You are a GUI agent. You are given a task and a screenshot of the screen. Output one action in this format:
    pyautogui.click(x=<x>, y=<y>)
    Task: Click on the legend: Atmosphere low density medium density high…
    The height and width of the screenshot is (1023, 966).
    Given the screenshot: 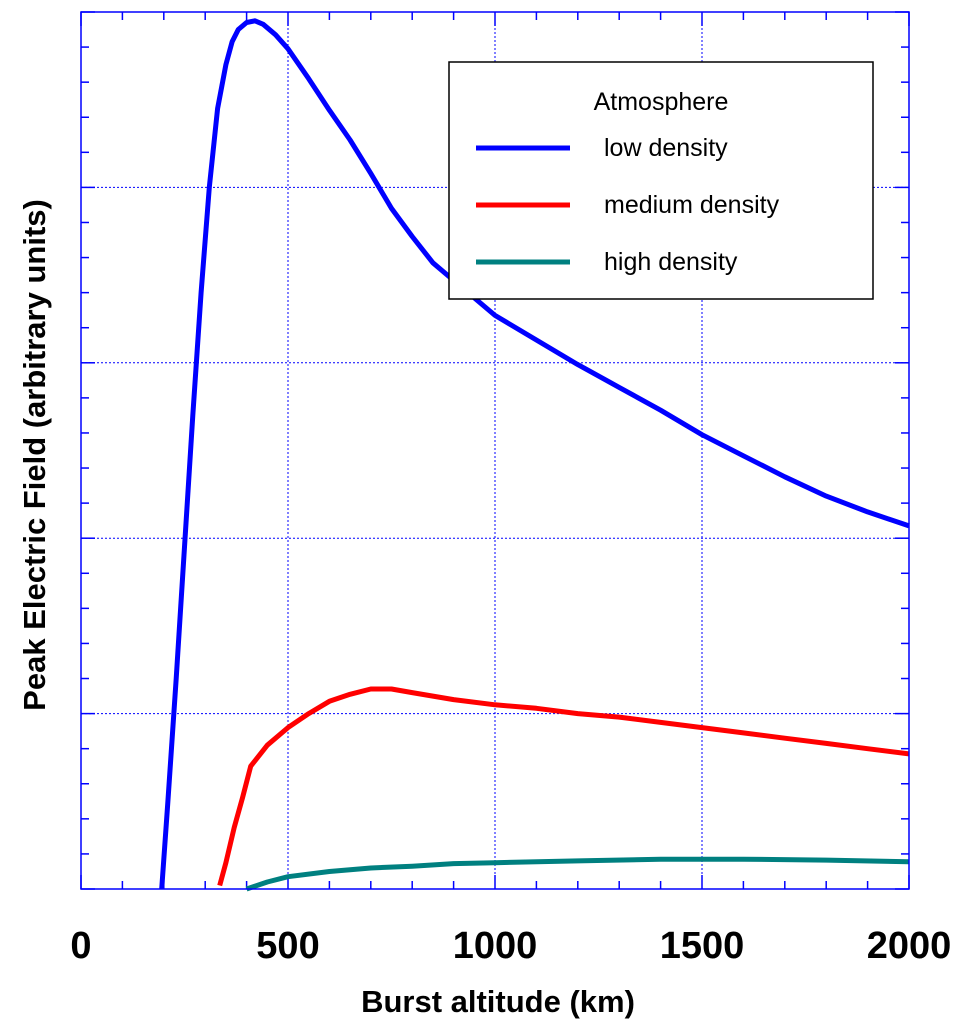 What is the action you would take?
    pyautogui.click(x=661, y=180)
    